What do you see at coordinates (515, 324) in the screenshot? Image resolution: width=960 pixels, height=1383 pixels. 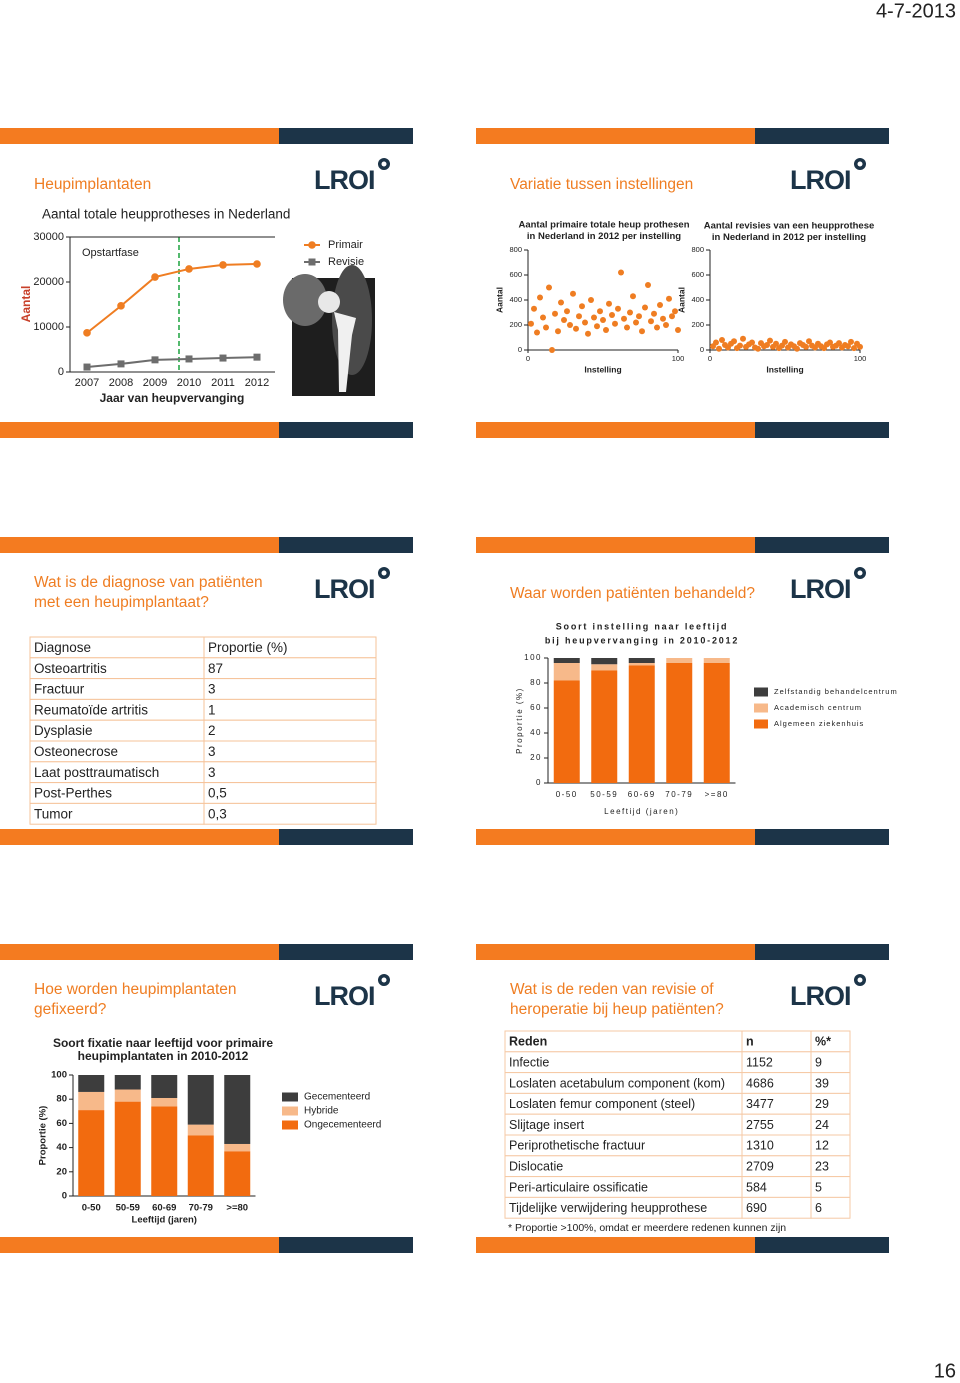 I see `y-tick-label: 200` at bounding box center [515, 324].